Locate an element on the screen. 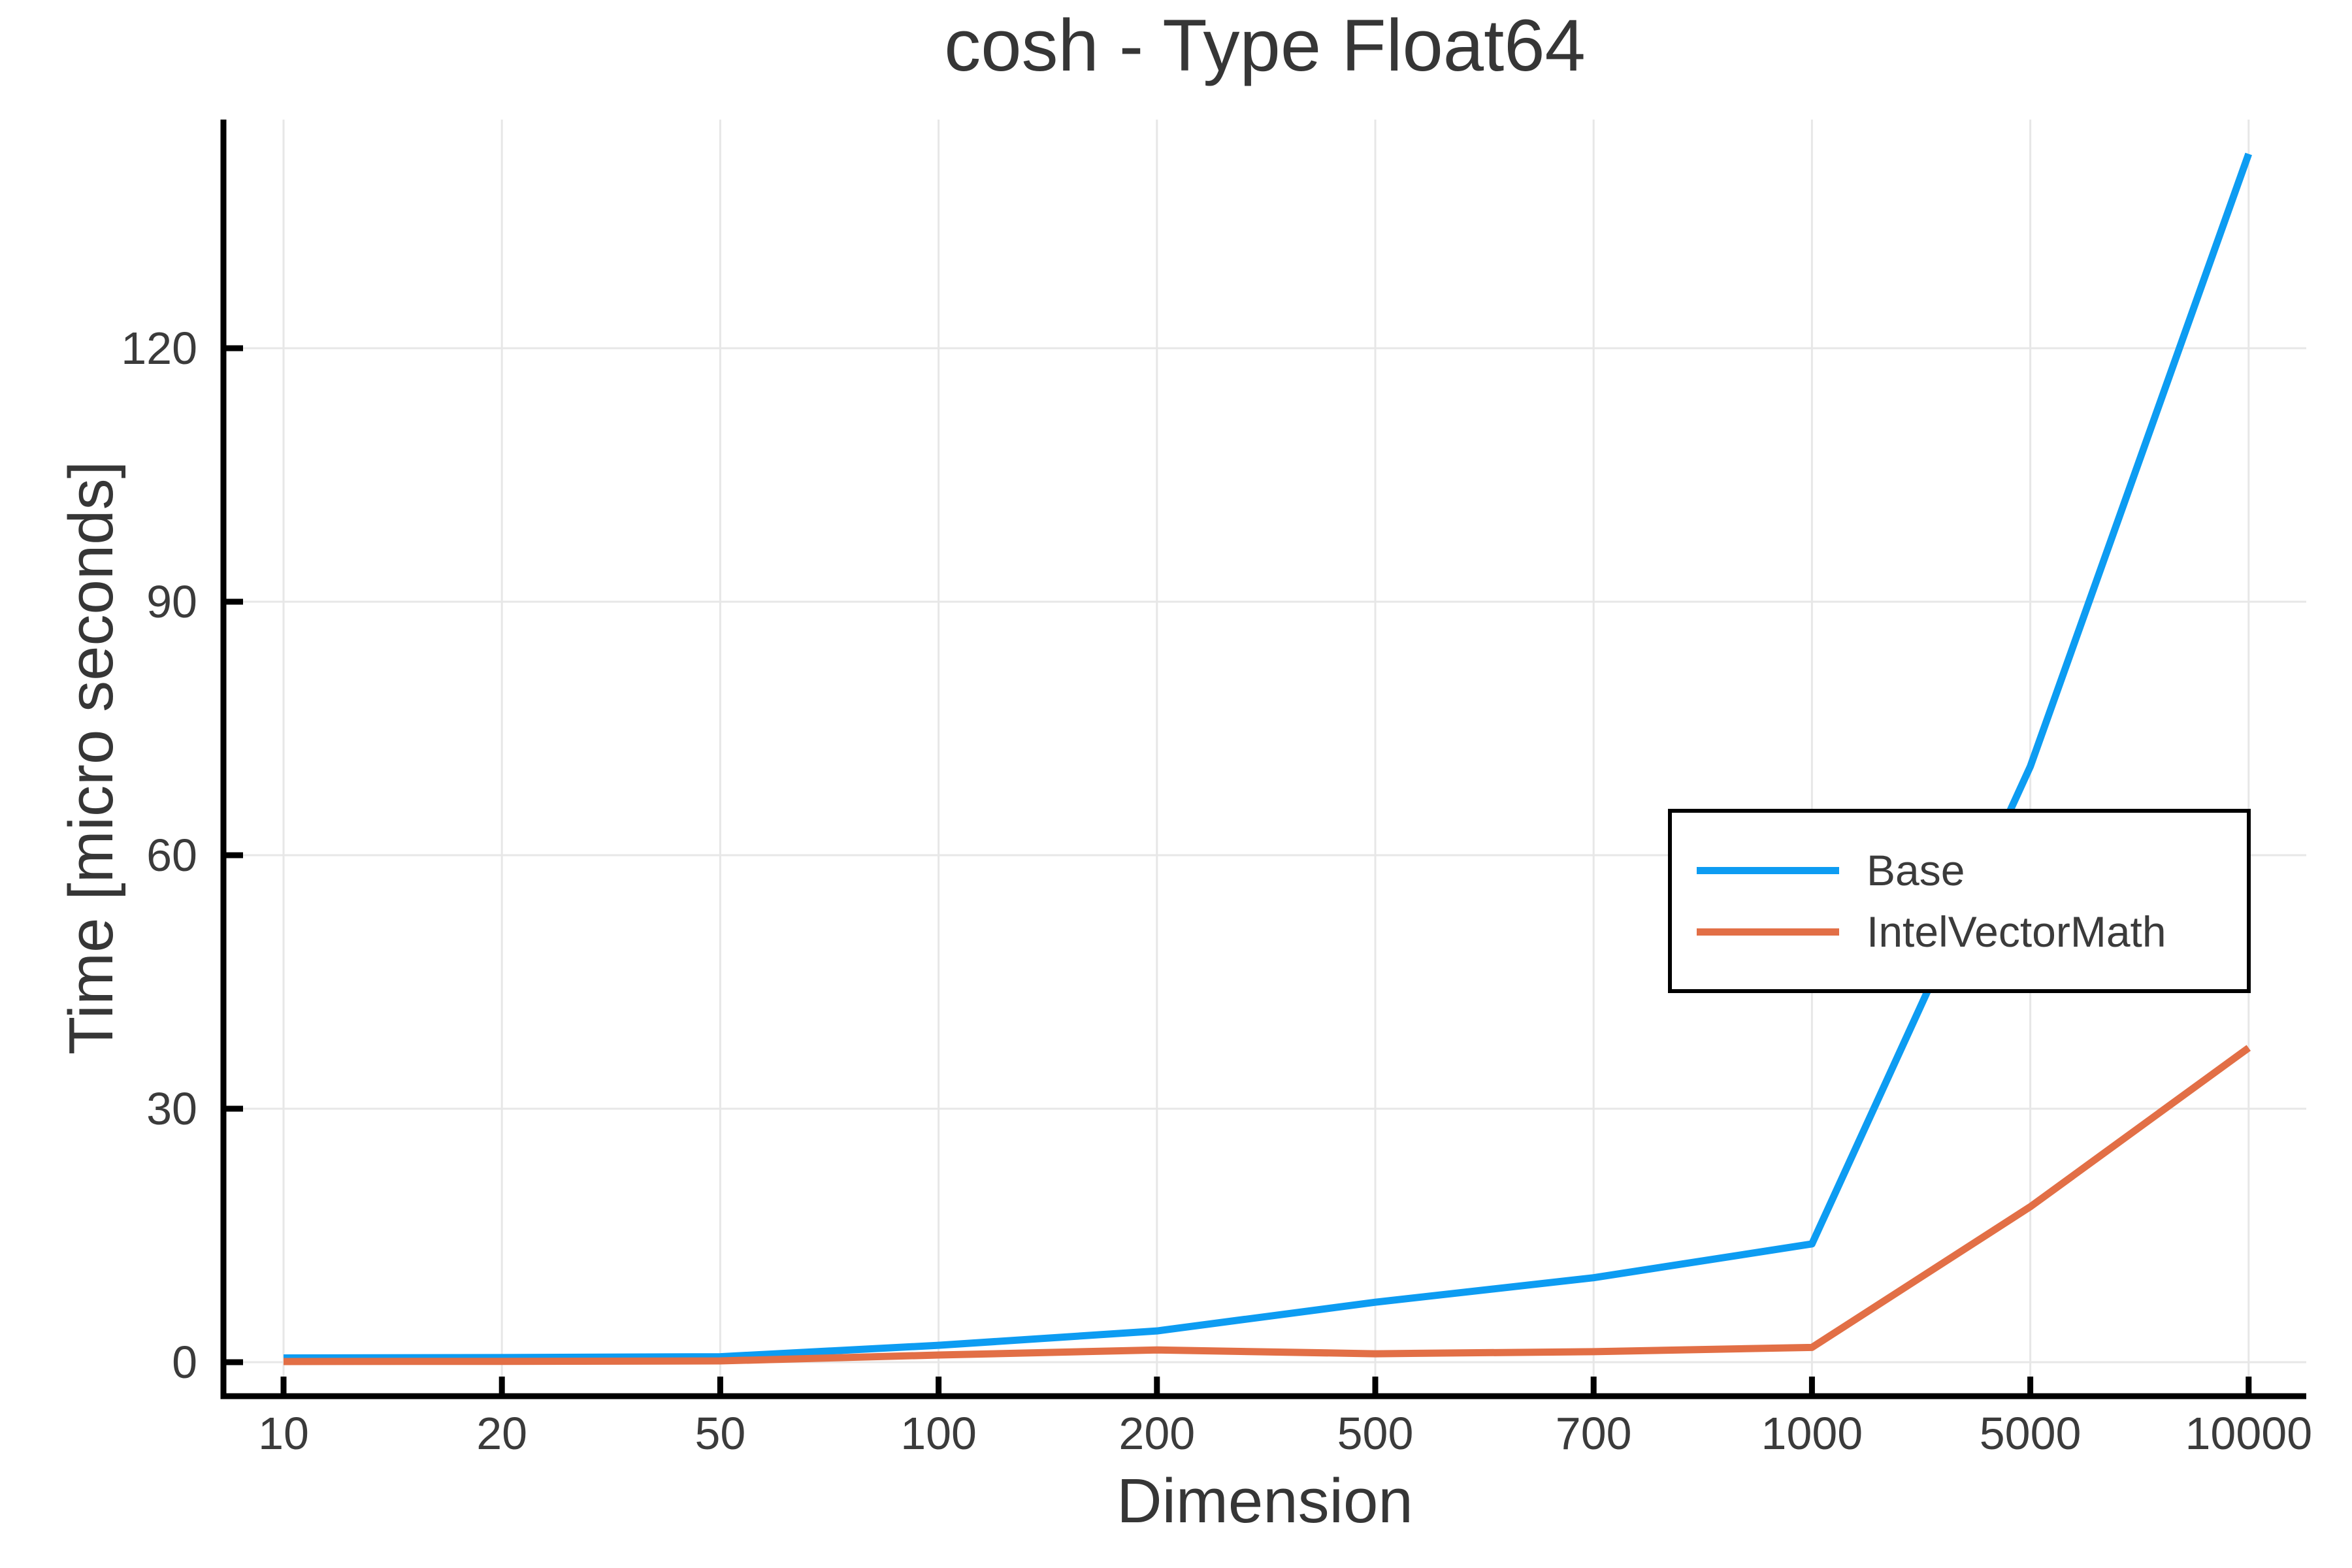 Image resolution: width=2352 pixels, height=1568 pixels. y-tick-label: 120 is located at coordinates (159, 348).